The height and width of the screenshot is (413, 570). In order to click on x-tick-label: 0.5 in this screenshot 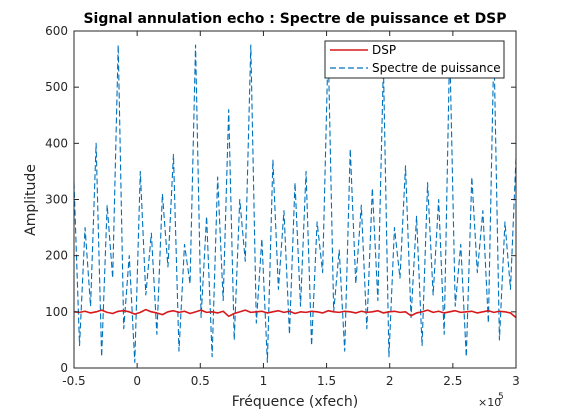, I will do `click(200, 381)`.